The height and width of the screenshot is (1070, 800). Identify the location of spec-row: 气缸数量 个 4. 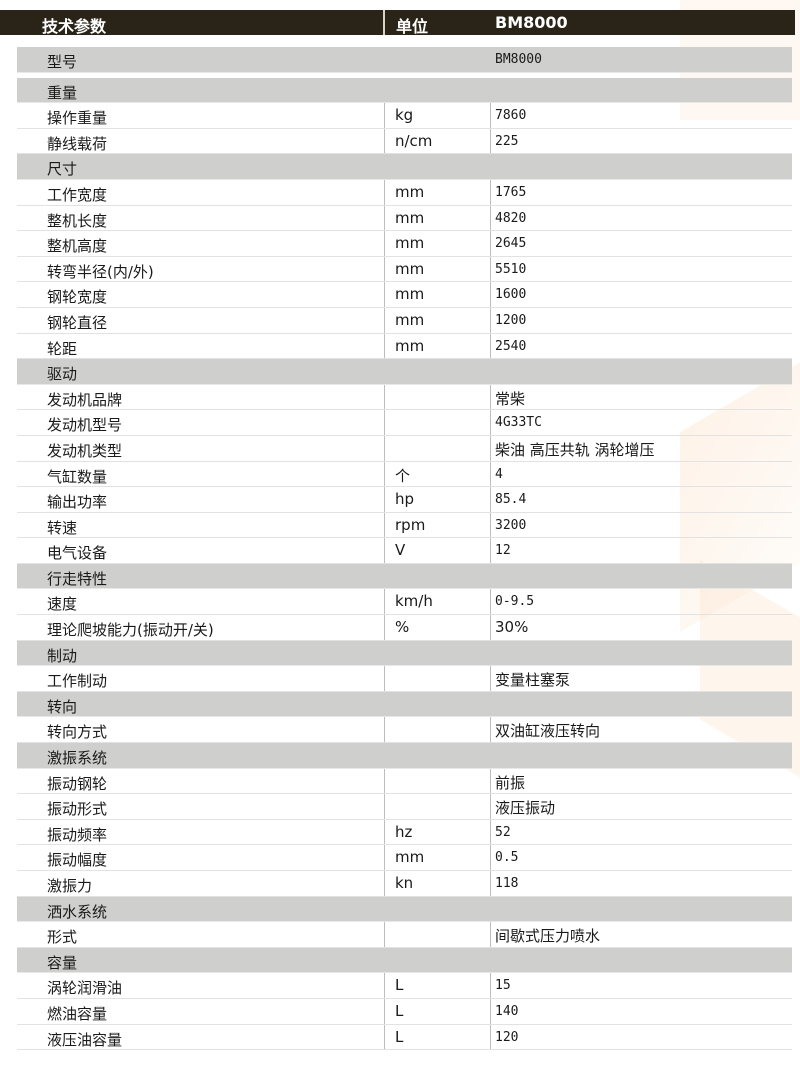
(404, 474).